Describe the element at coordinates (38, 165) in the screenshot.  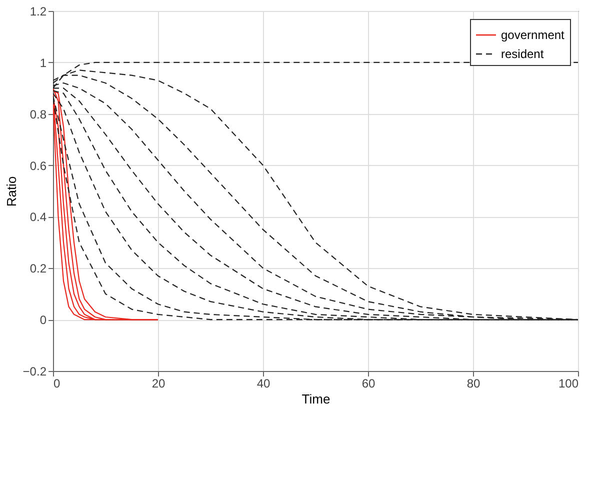
I see `y-tick-label: 0.6` at that location.